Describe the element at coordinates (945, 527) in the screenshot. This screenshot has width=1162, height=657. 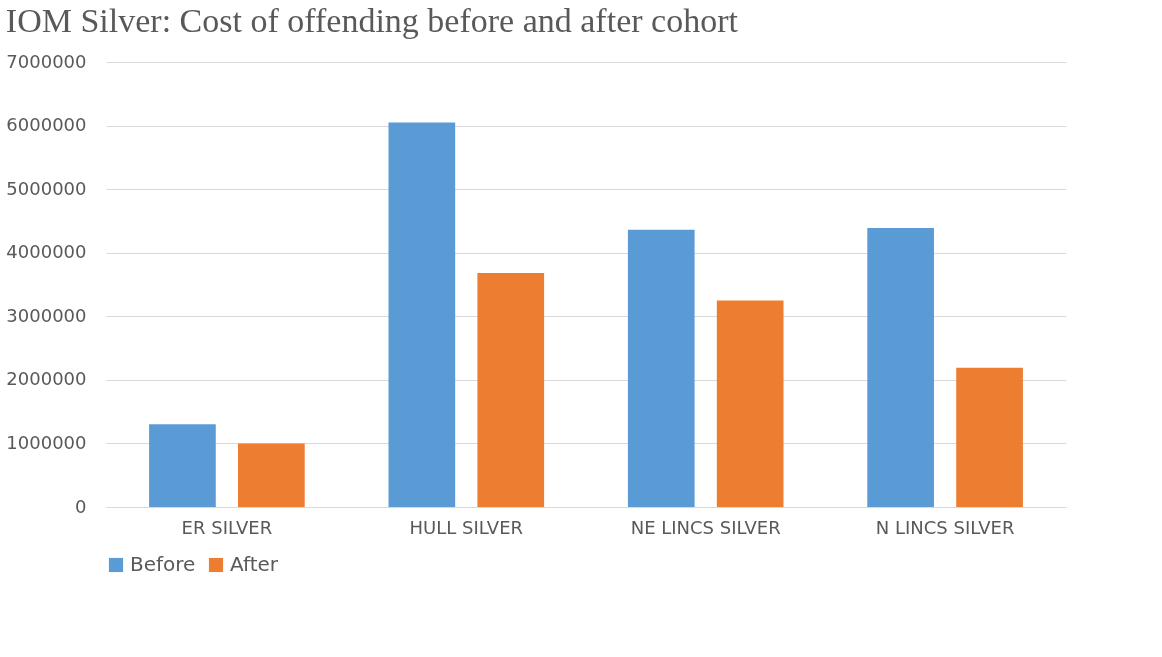
I see `x-tick-label: N LINCS SILVER` at that location.